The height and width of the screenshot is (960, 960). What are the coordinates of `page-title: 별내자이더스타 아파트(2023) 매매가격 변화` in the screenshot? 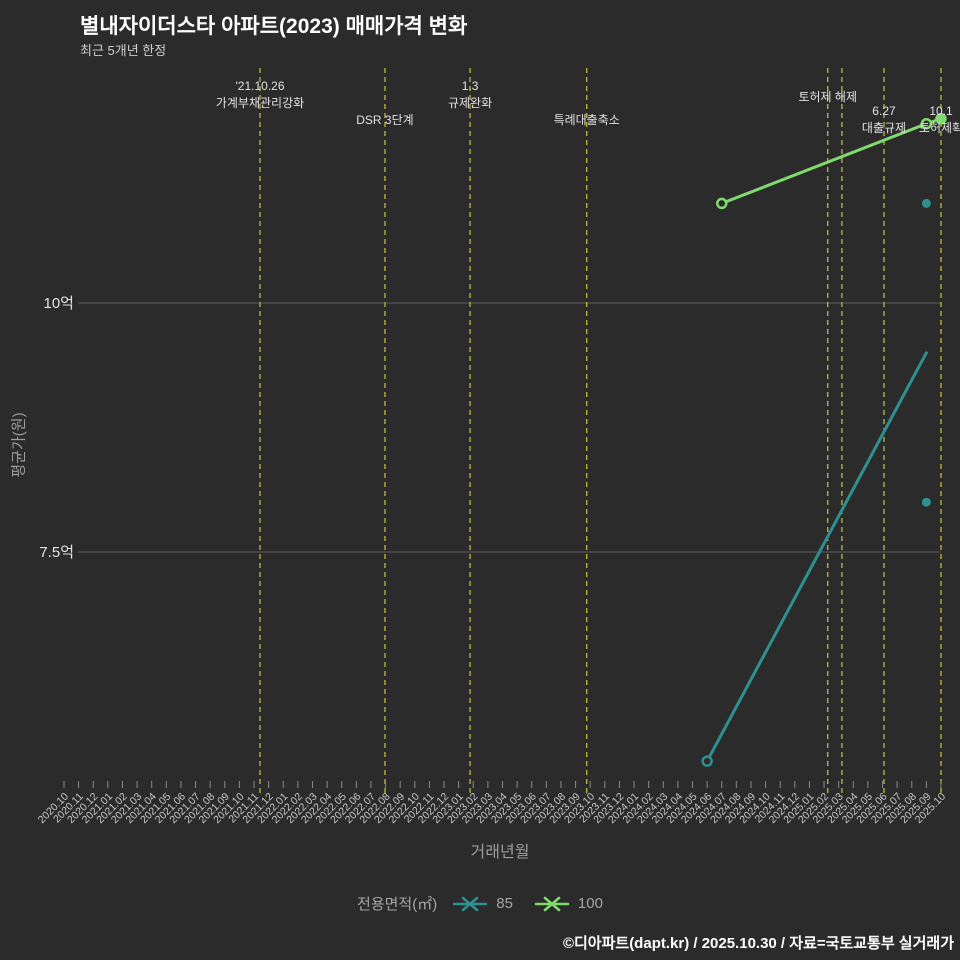 It's located at (274, 26).